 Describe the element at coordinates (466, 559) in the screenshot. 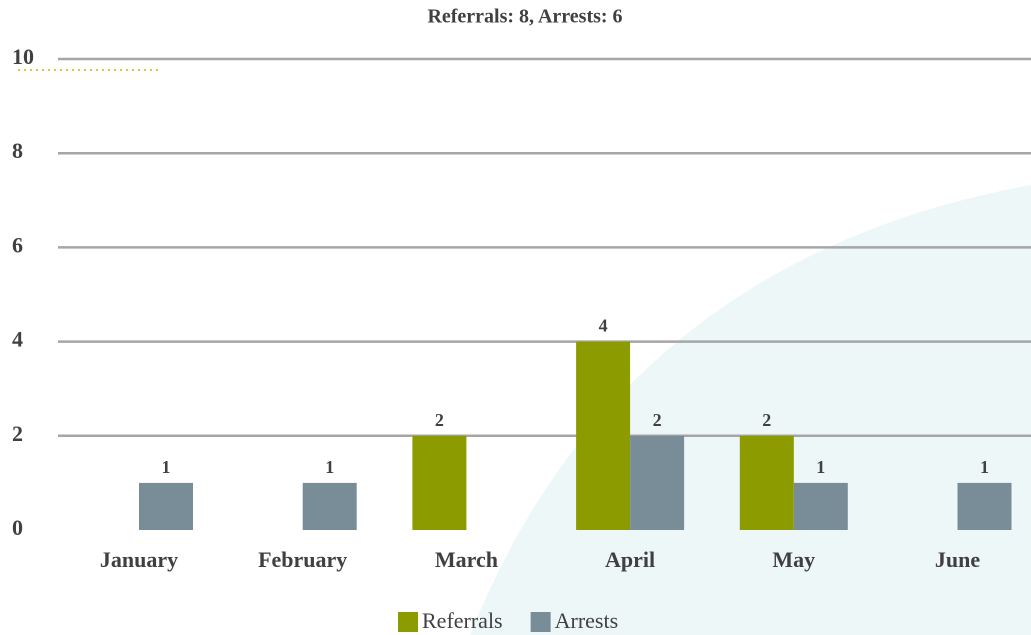

I see `x-tick-label: March` at that location.